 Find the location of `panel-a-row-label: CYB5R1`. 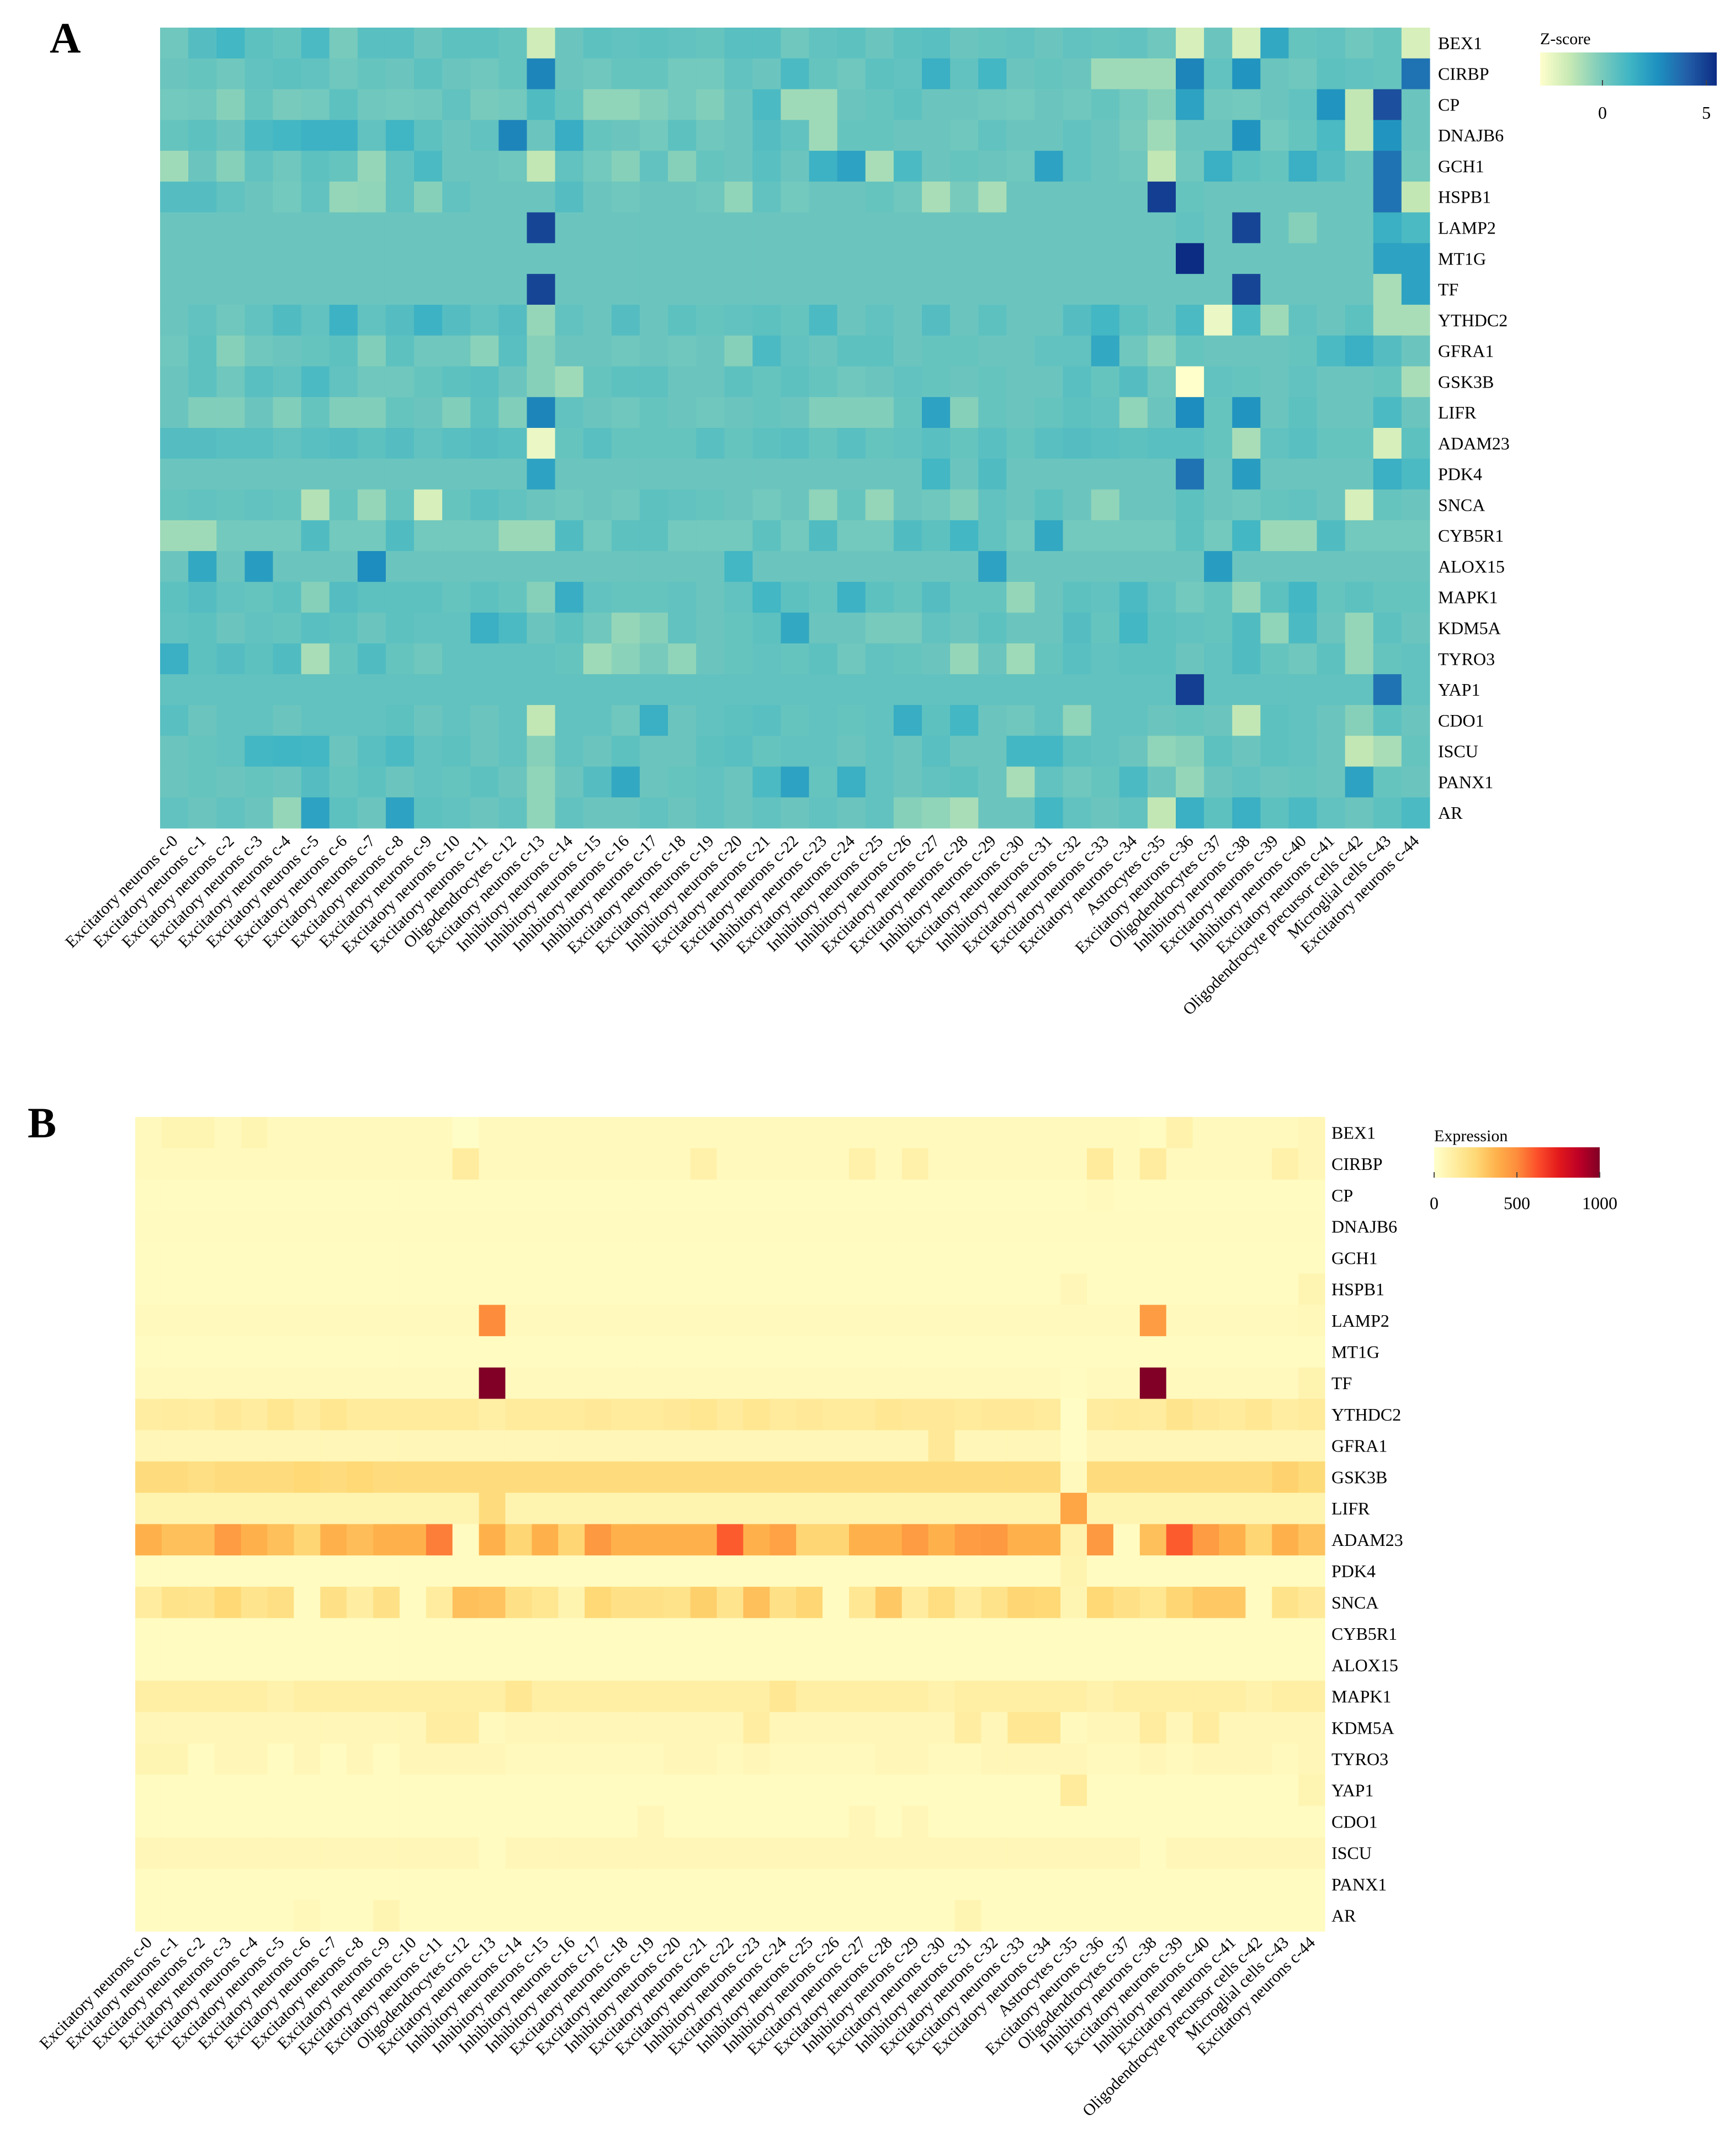

panel-a-row-label: CYB5R1 is located at coordinates (1471, 536).